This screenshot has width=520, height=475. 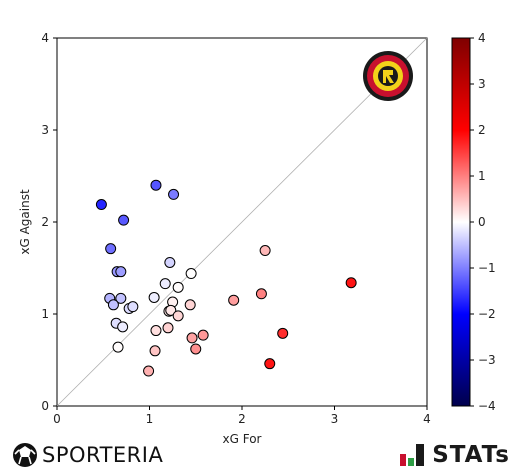 What do you see at coordinates (482, 130) in the screenshot?
I see `colorbar-tick-label: 2` at bounding box center [482, 130].